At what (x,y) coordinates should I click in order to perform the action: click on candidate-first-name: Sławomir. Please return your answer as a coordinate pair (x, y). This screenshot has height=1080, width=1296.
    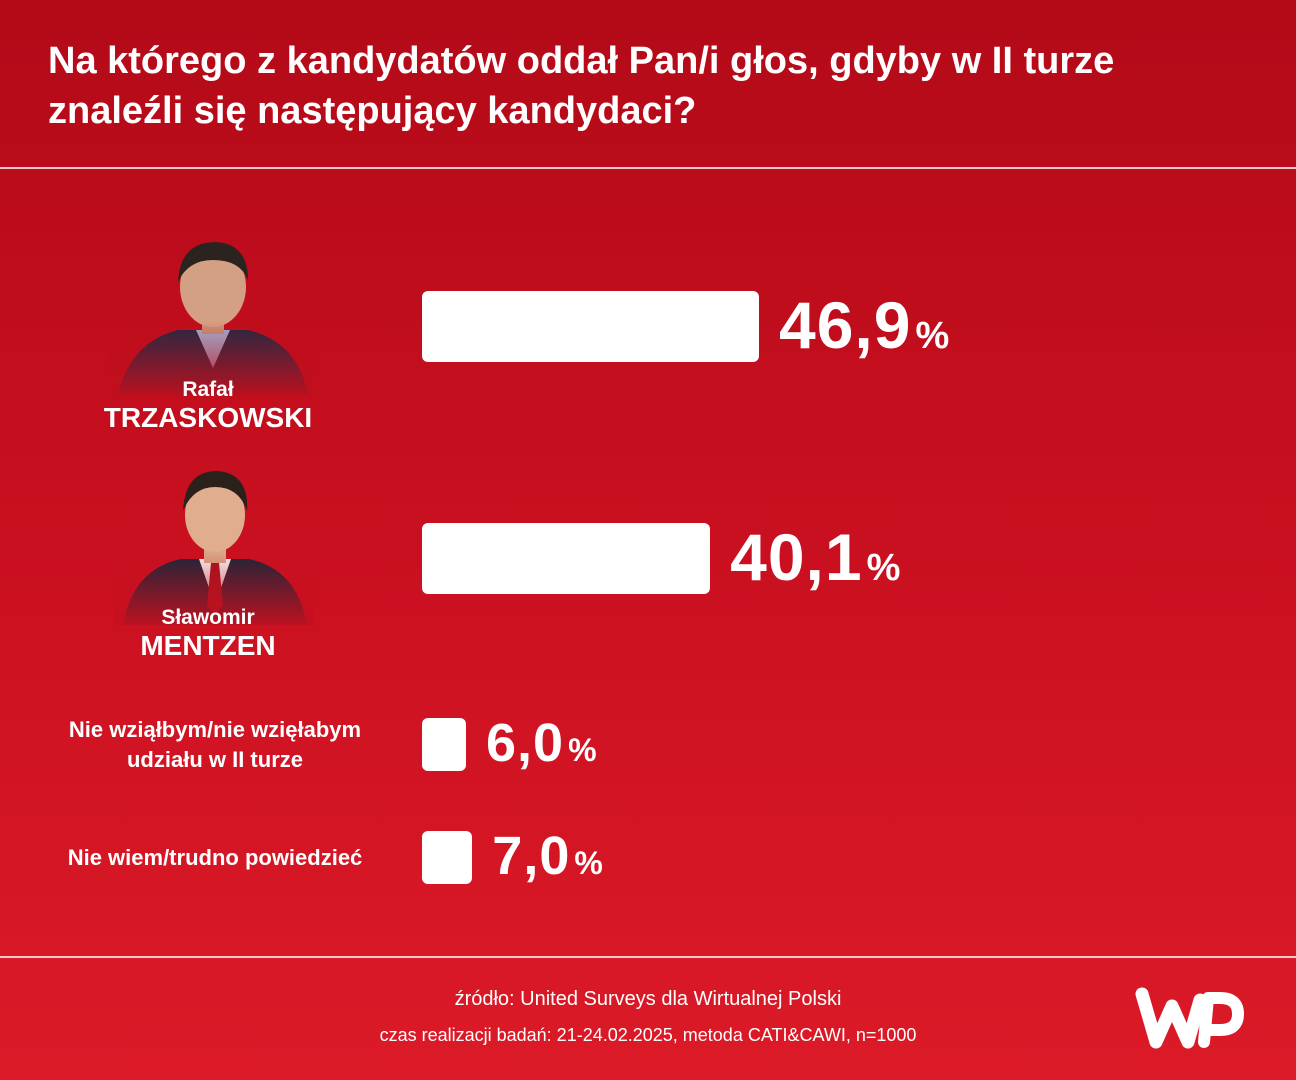
    Looking at the image, I should click on (208, 617).